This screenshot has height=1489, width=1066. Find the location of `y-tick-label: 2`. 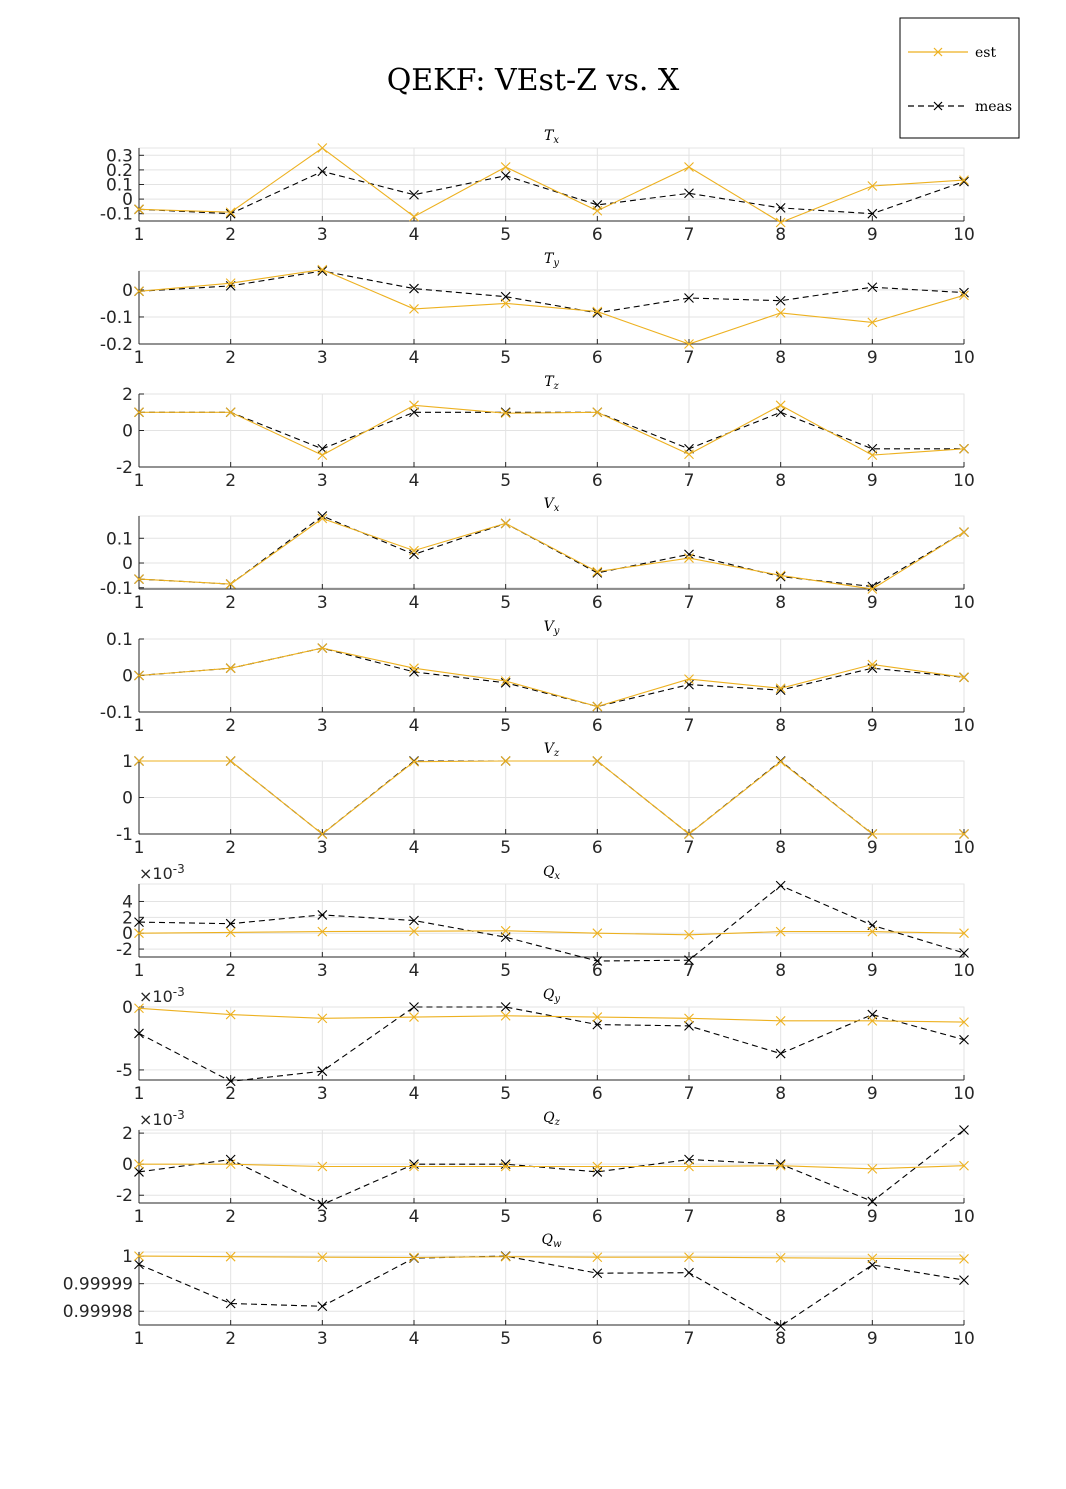

y-tick-label: 2 is located at coordinates (127, 395).